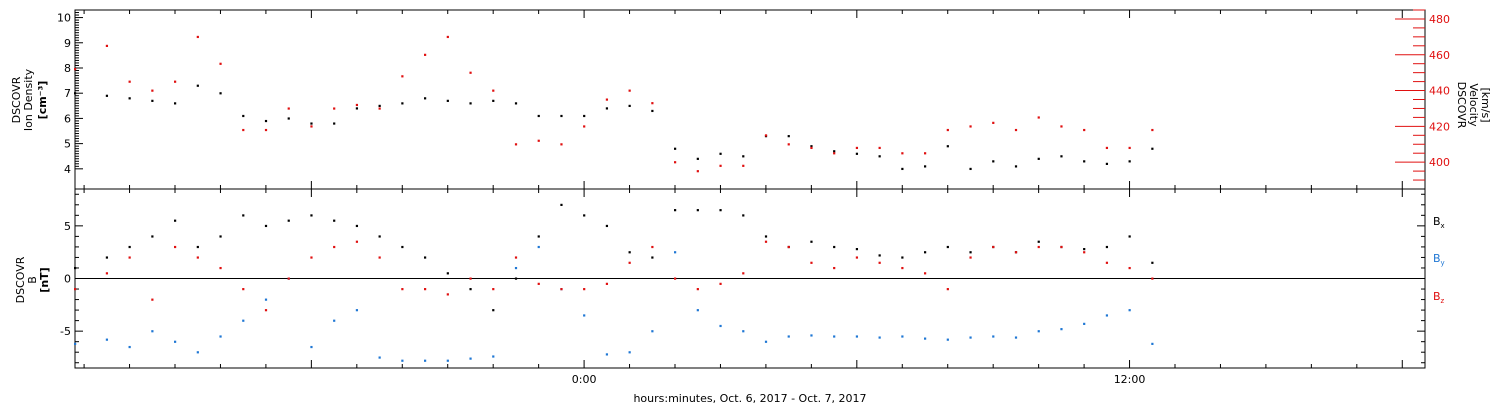  I want to click on top-ylabel-line1: DSCOVR, so click(16, 99).